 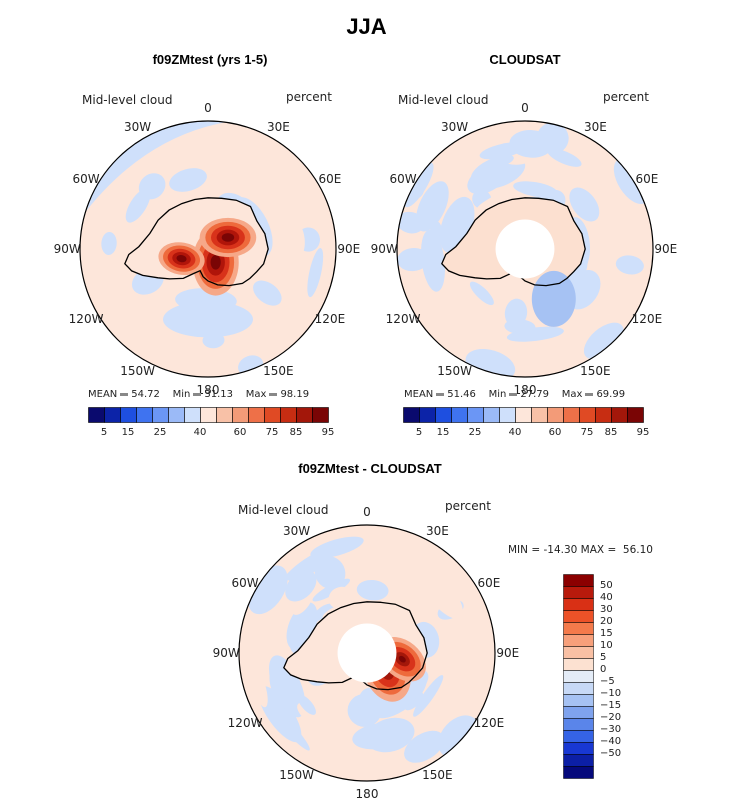 I want to click on colorbar-tick-label: −15, so click(x=611, y=705).